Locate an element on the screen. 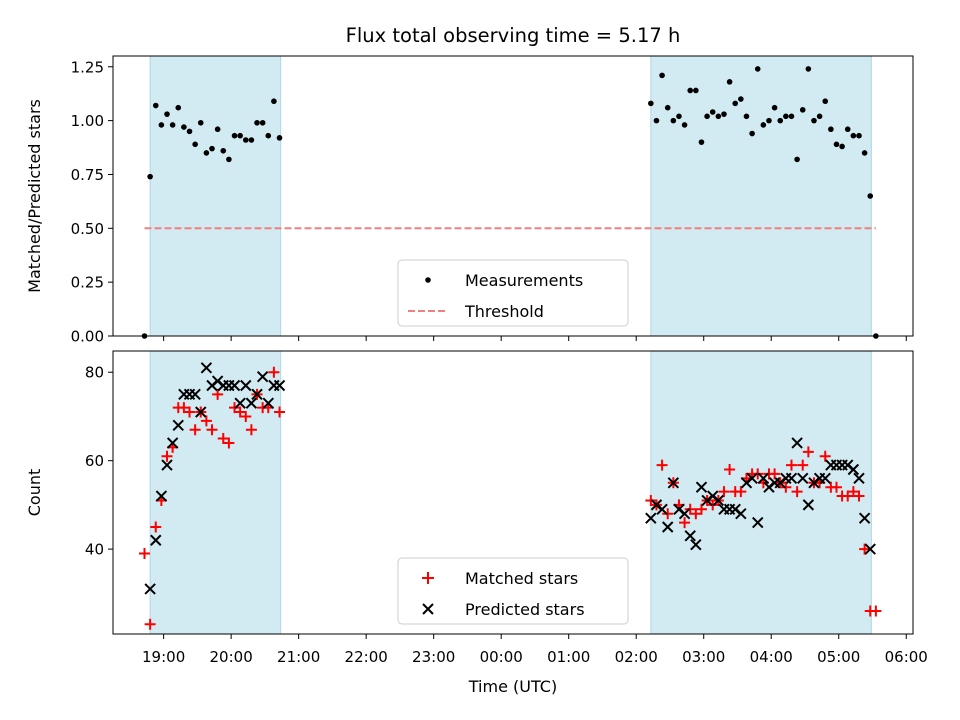  legend-label: Measurements is located at coordinates (524, 280).